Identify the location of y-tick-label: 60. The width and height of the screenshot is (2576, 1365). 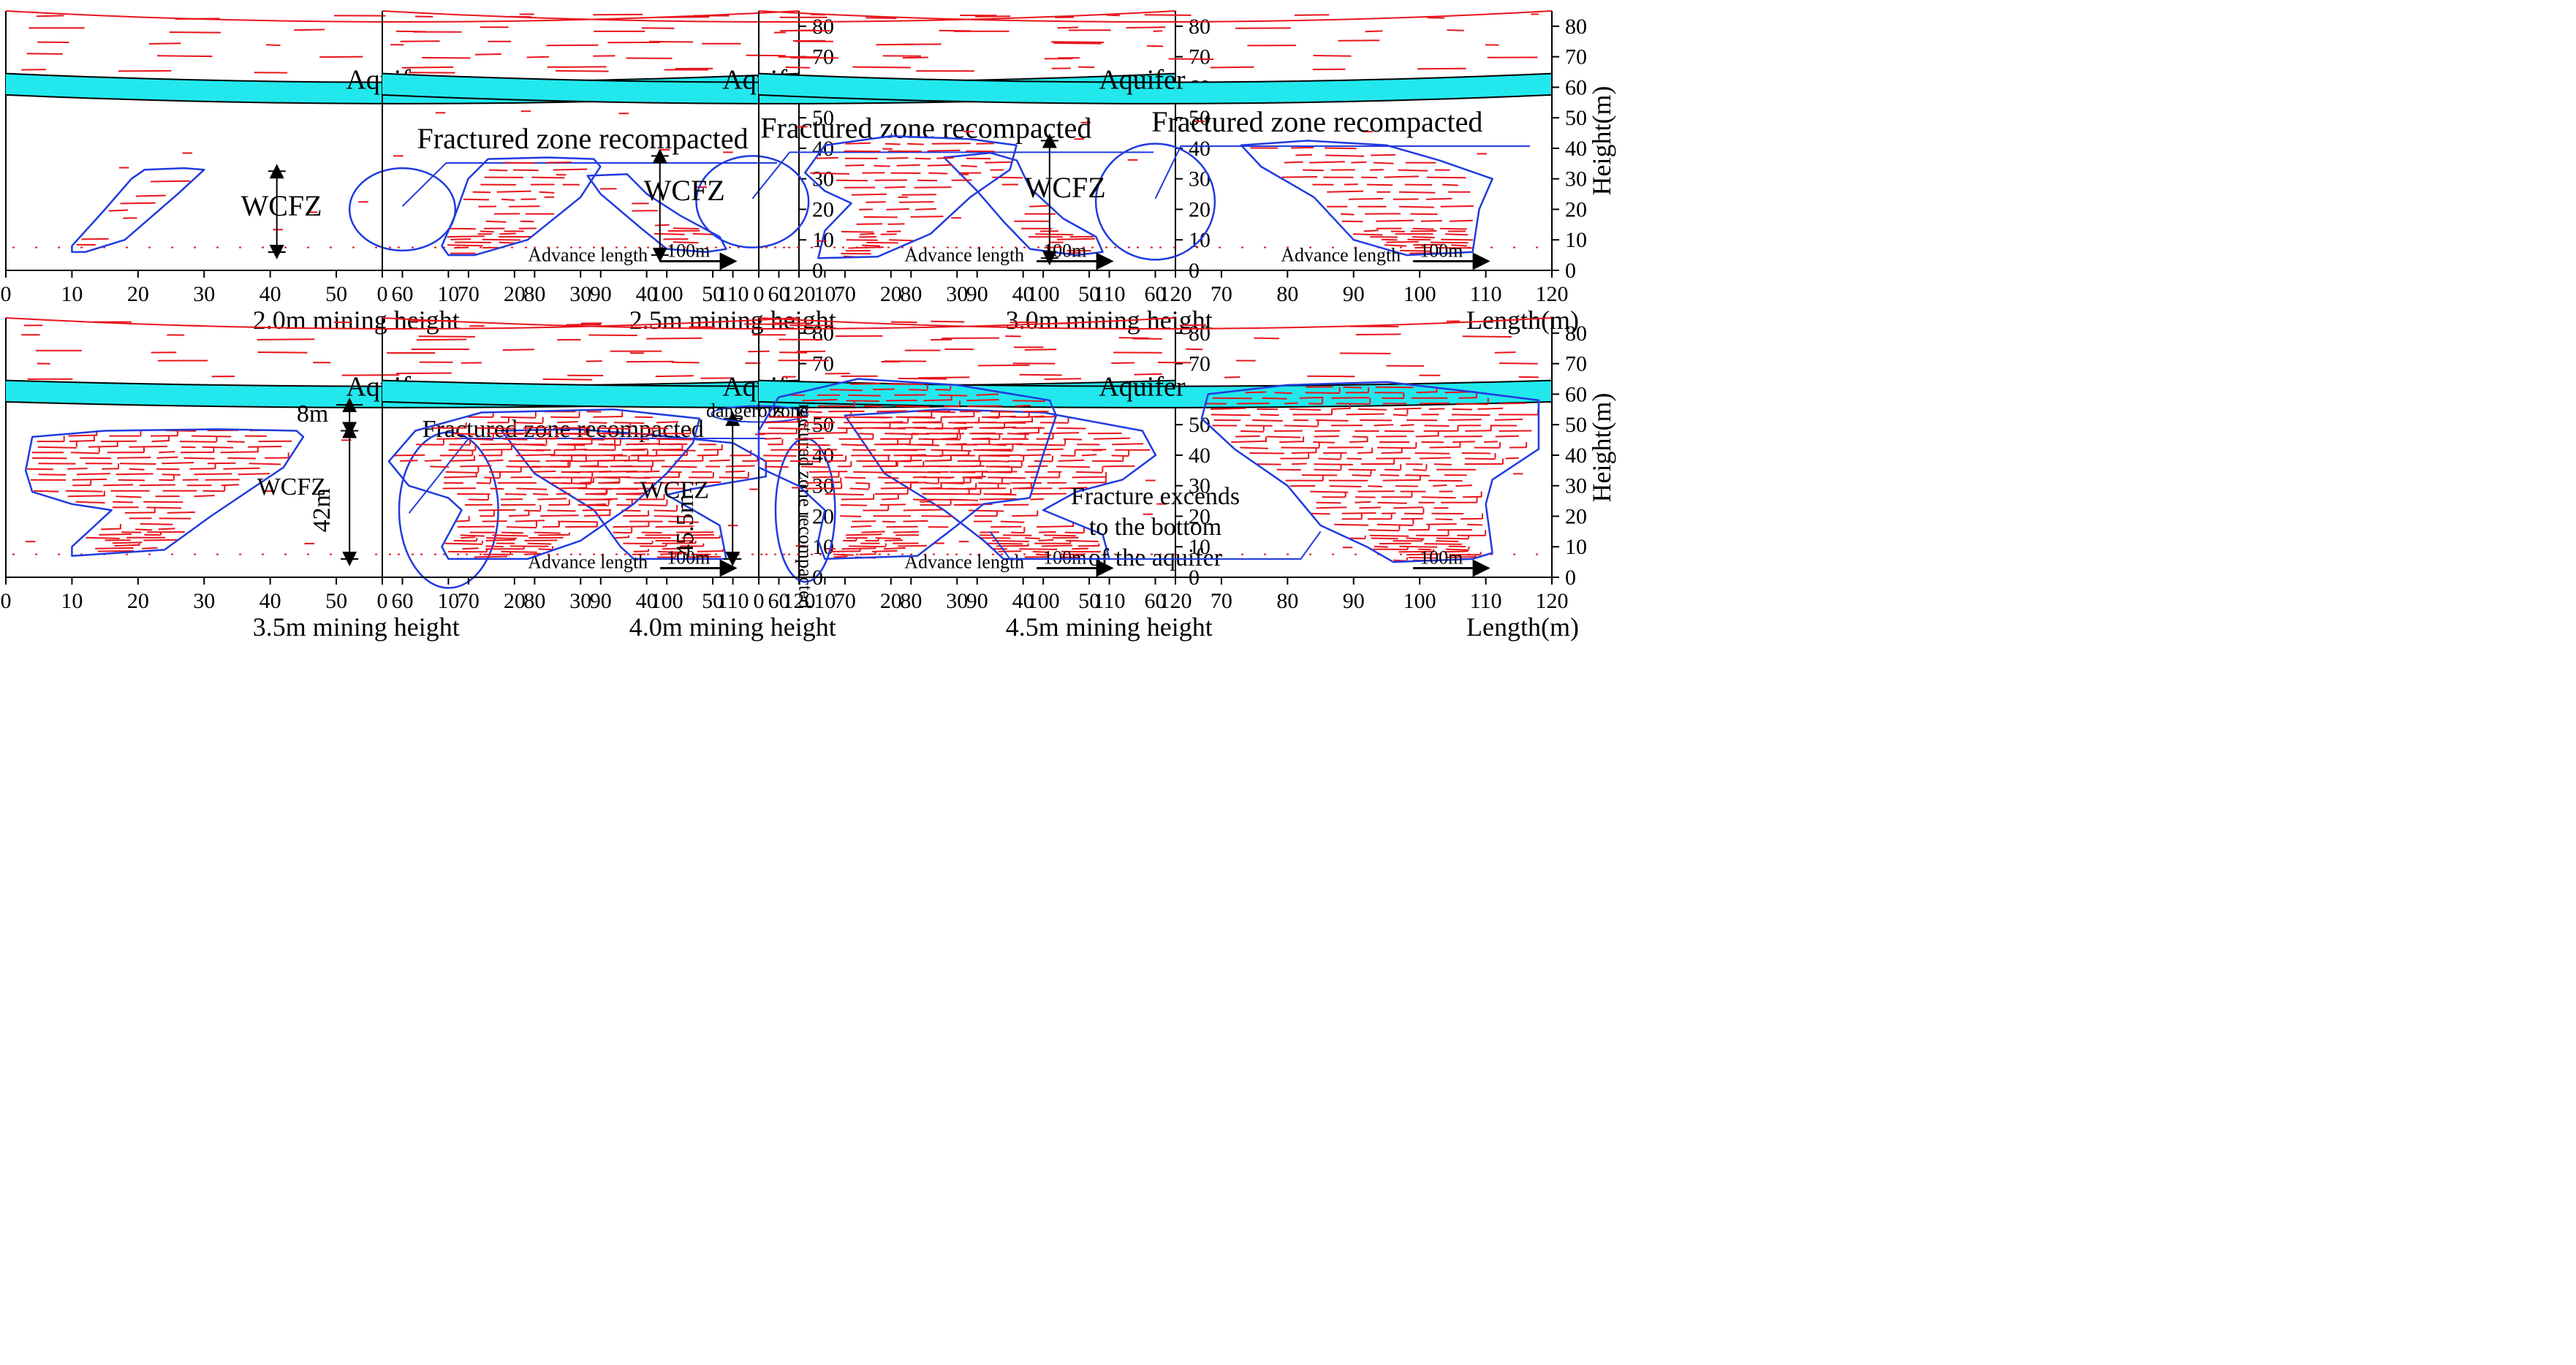
(1576, 87).